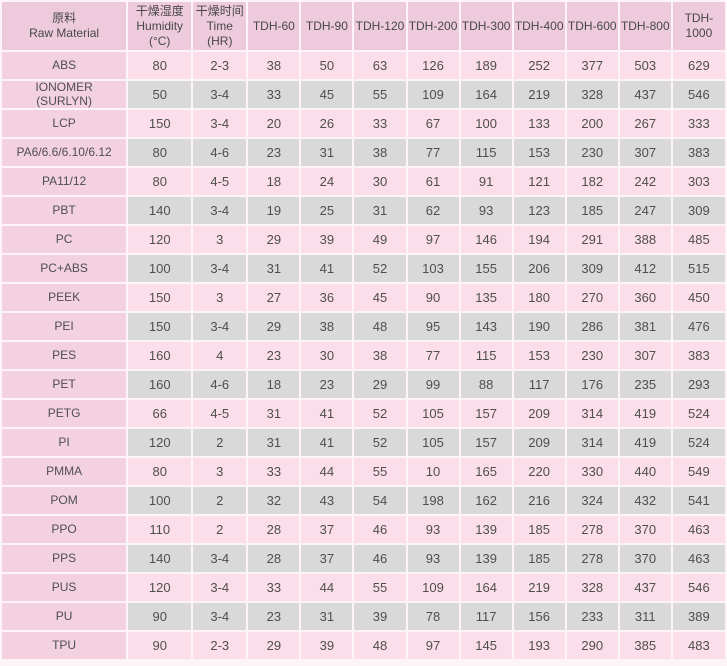  What do you see at coordinates (433, 94) in the screenshot?
I see `value-cell: 109` at bounding box center [433, 94].